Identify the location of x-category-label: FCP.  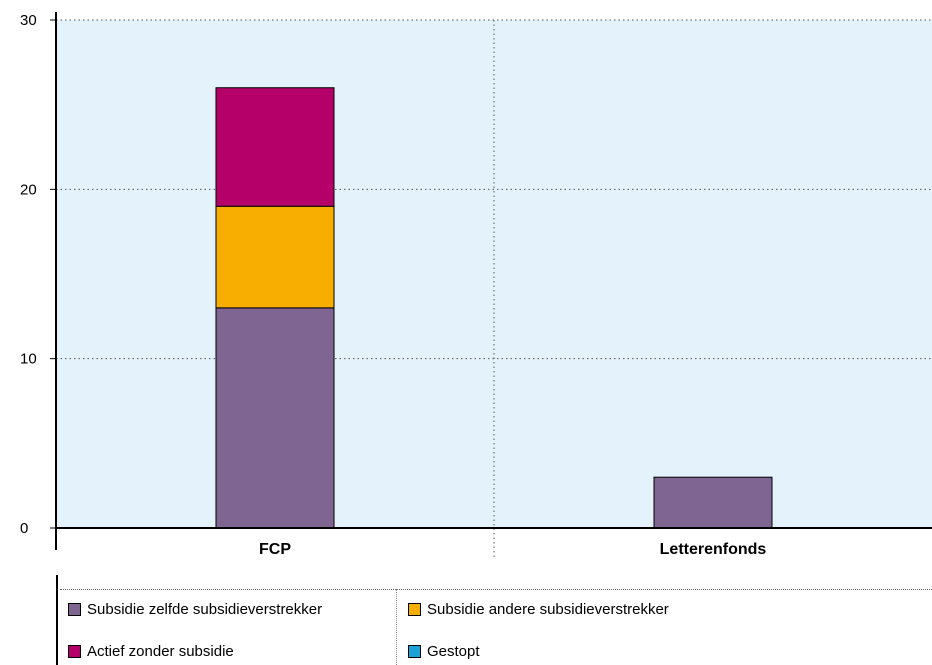
(275, 549).